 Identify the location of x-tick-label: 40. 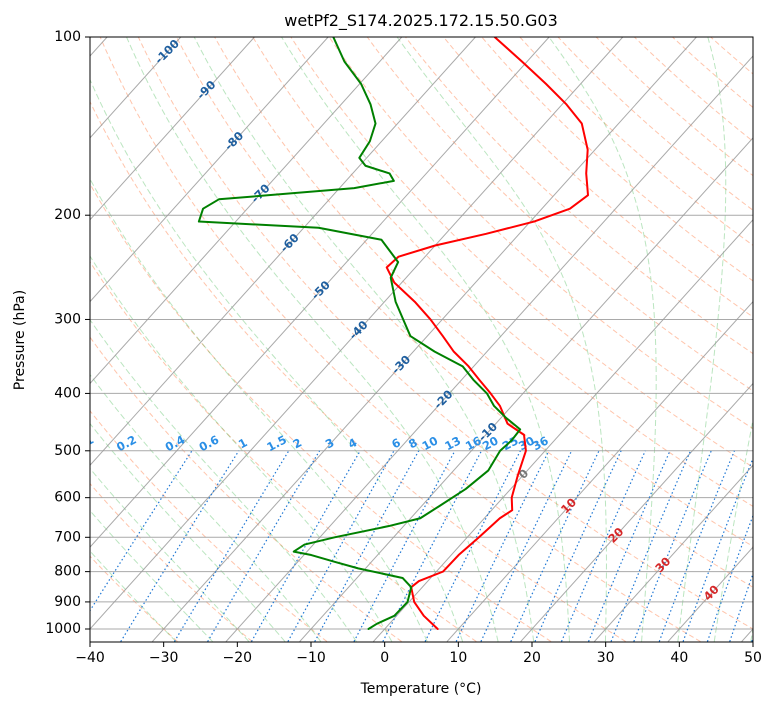
(679, 658).